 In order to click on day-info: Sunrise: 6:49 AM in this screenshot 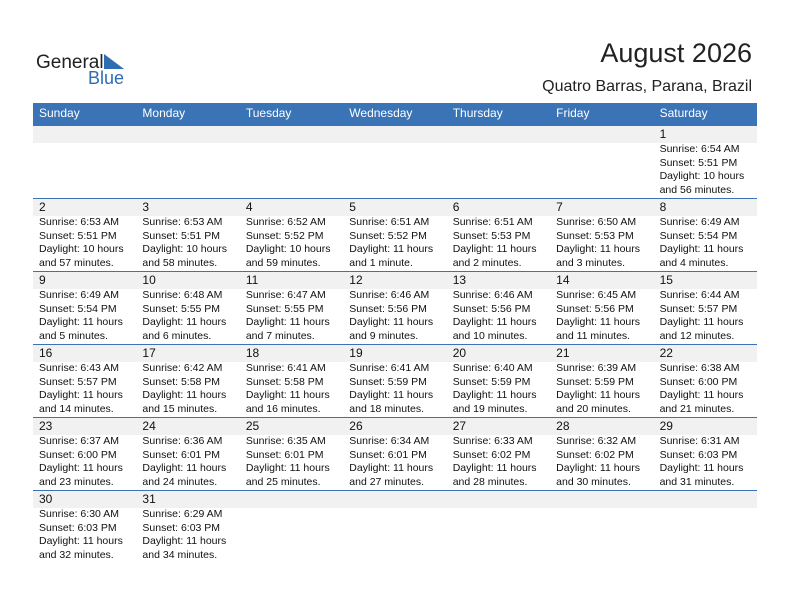, I will do `click(699, 222)`.